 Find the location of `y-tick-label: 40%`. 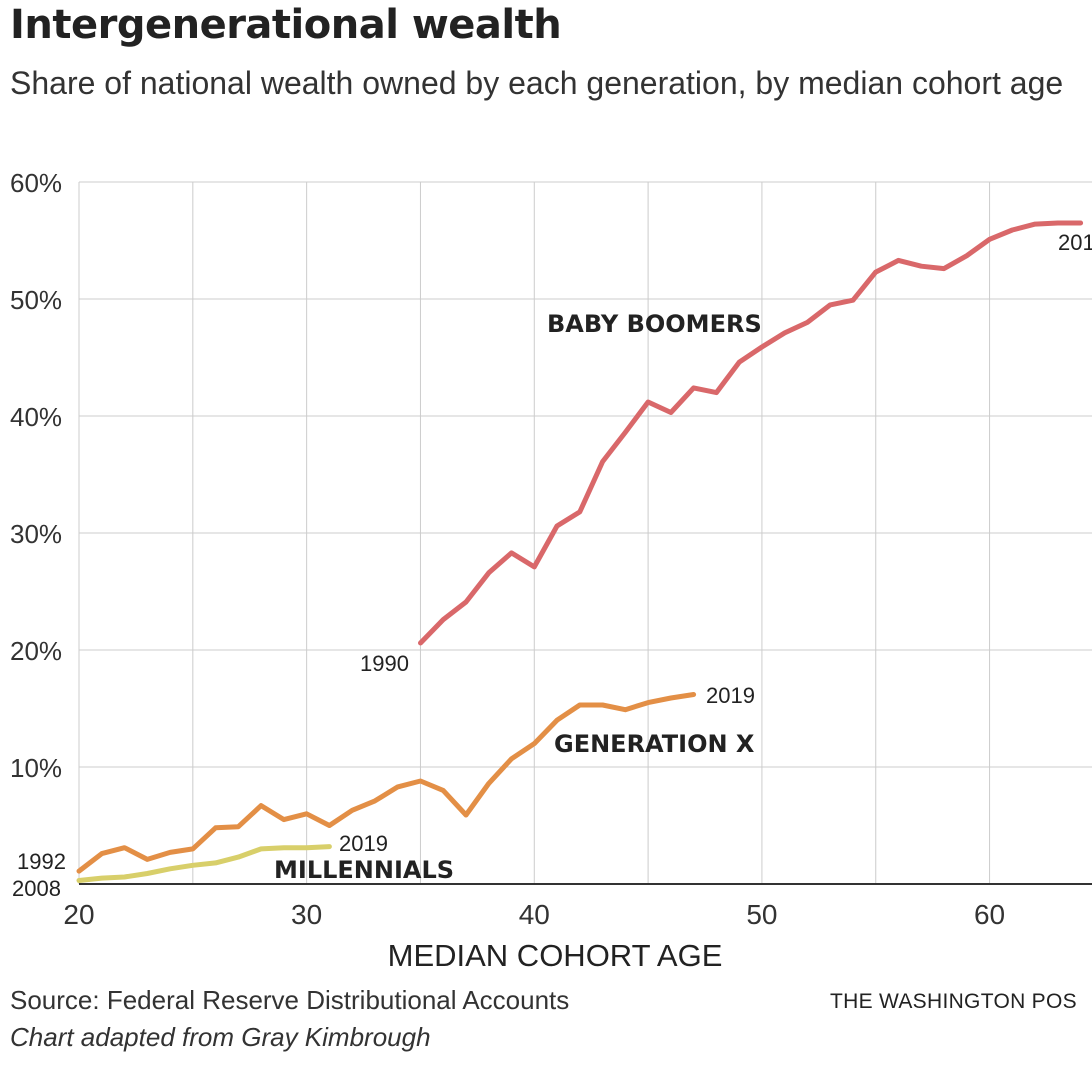

y-tick-label: 40% is located at coordinates (36, 417).